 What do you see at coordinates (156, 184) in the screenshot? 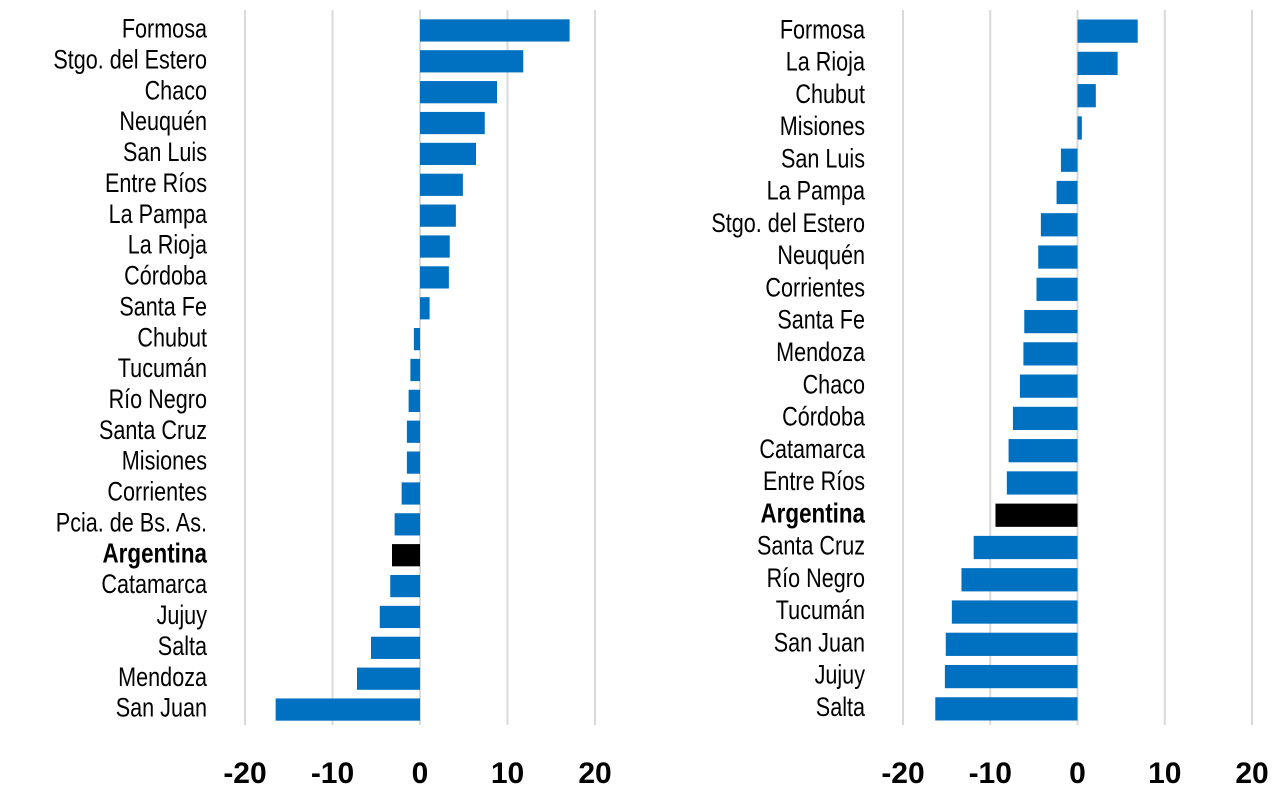
I see `y-tick-label: Entre Ríos` at bounding box center [156, 184].